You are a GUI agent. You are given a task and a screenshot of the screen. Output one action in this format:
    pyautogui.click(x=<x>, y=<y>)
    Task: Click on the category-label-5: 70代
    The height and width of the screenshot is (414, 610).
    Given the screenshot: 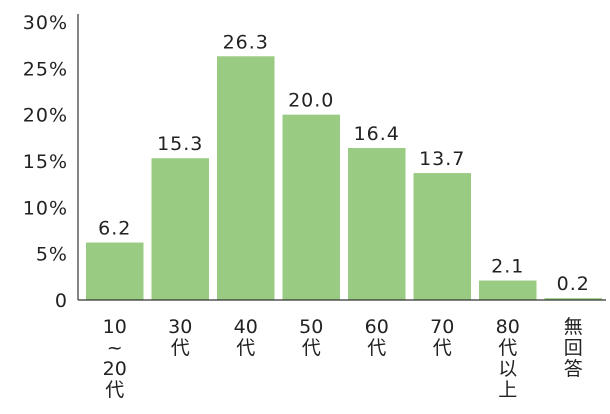 What is the action you would take?
    pyautogui.click(x=442, y=337)
    